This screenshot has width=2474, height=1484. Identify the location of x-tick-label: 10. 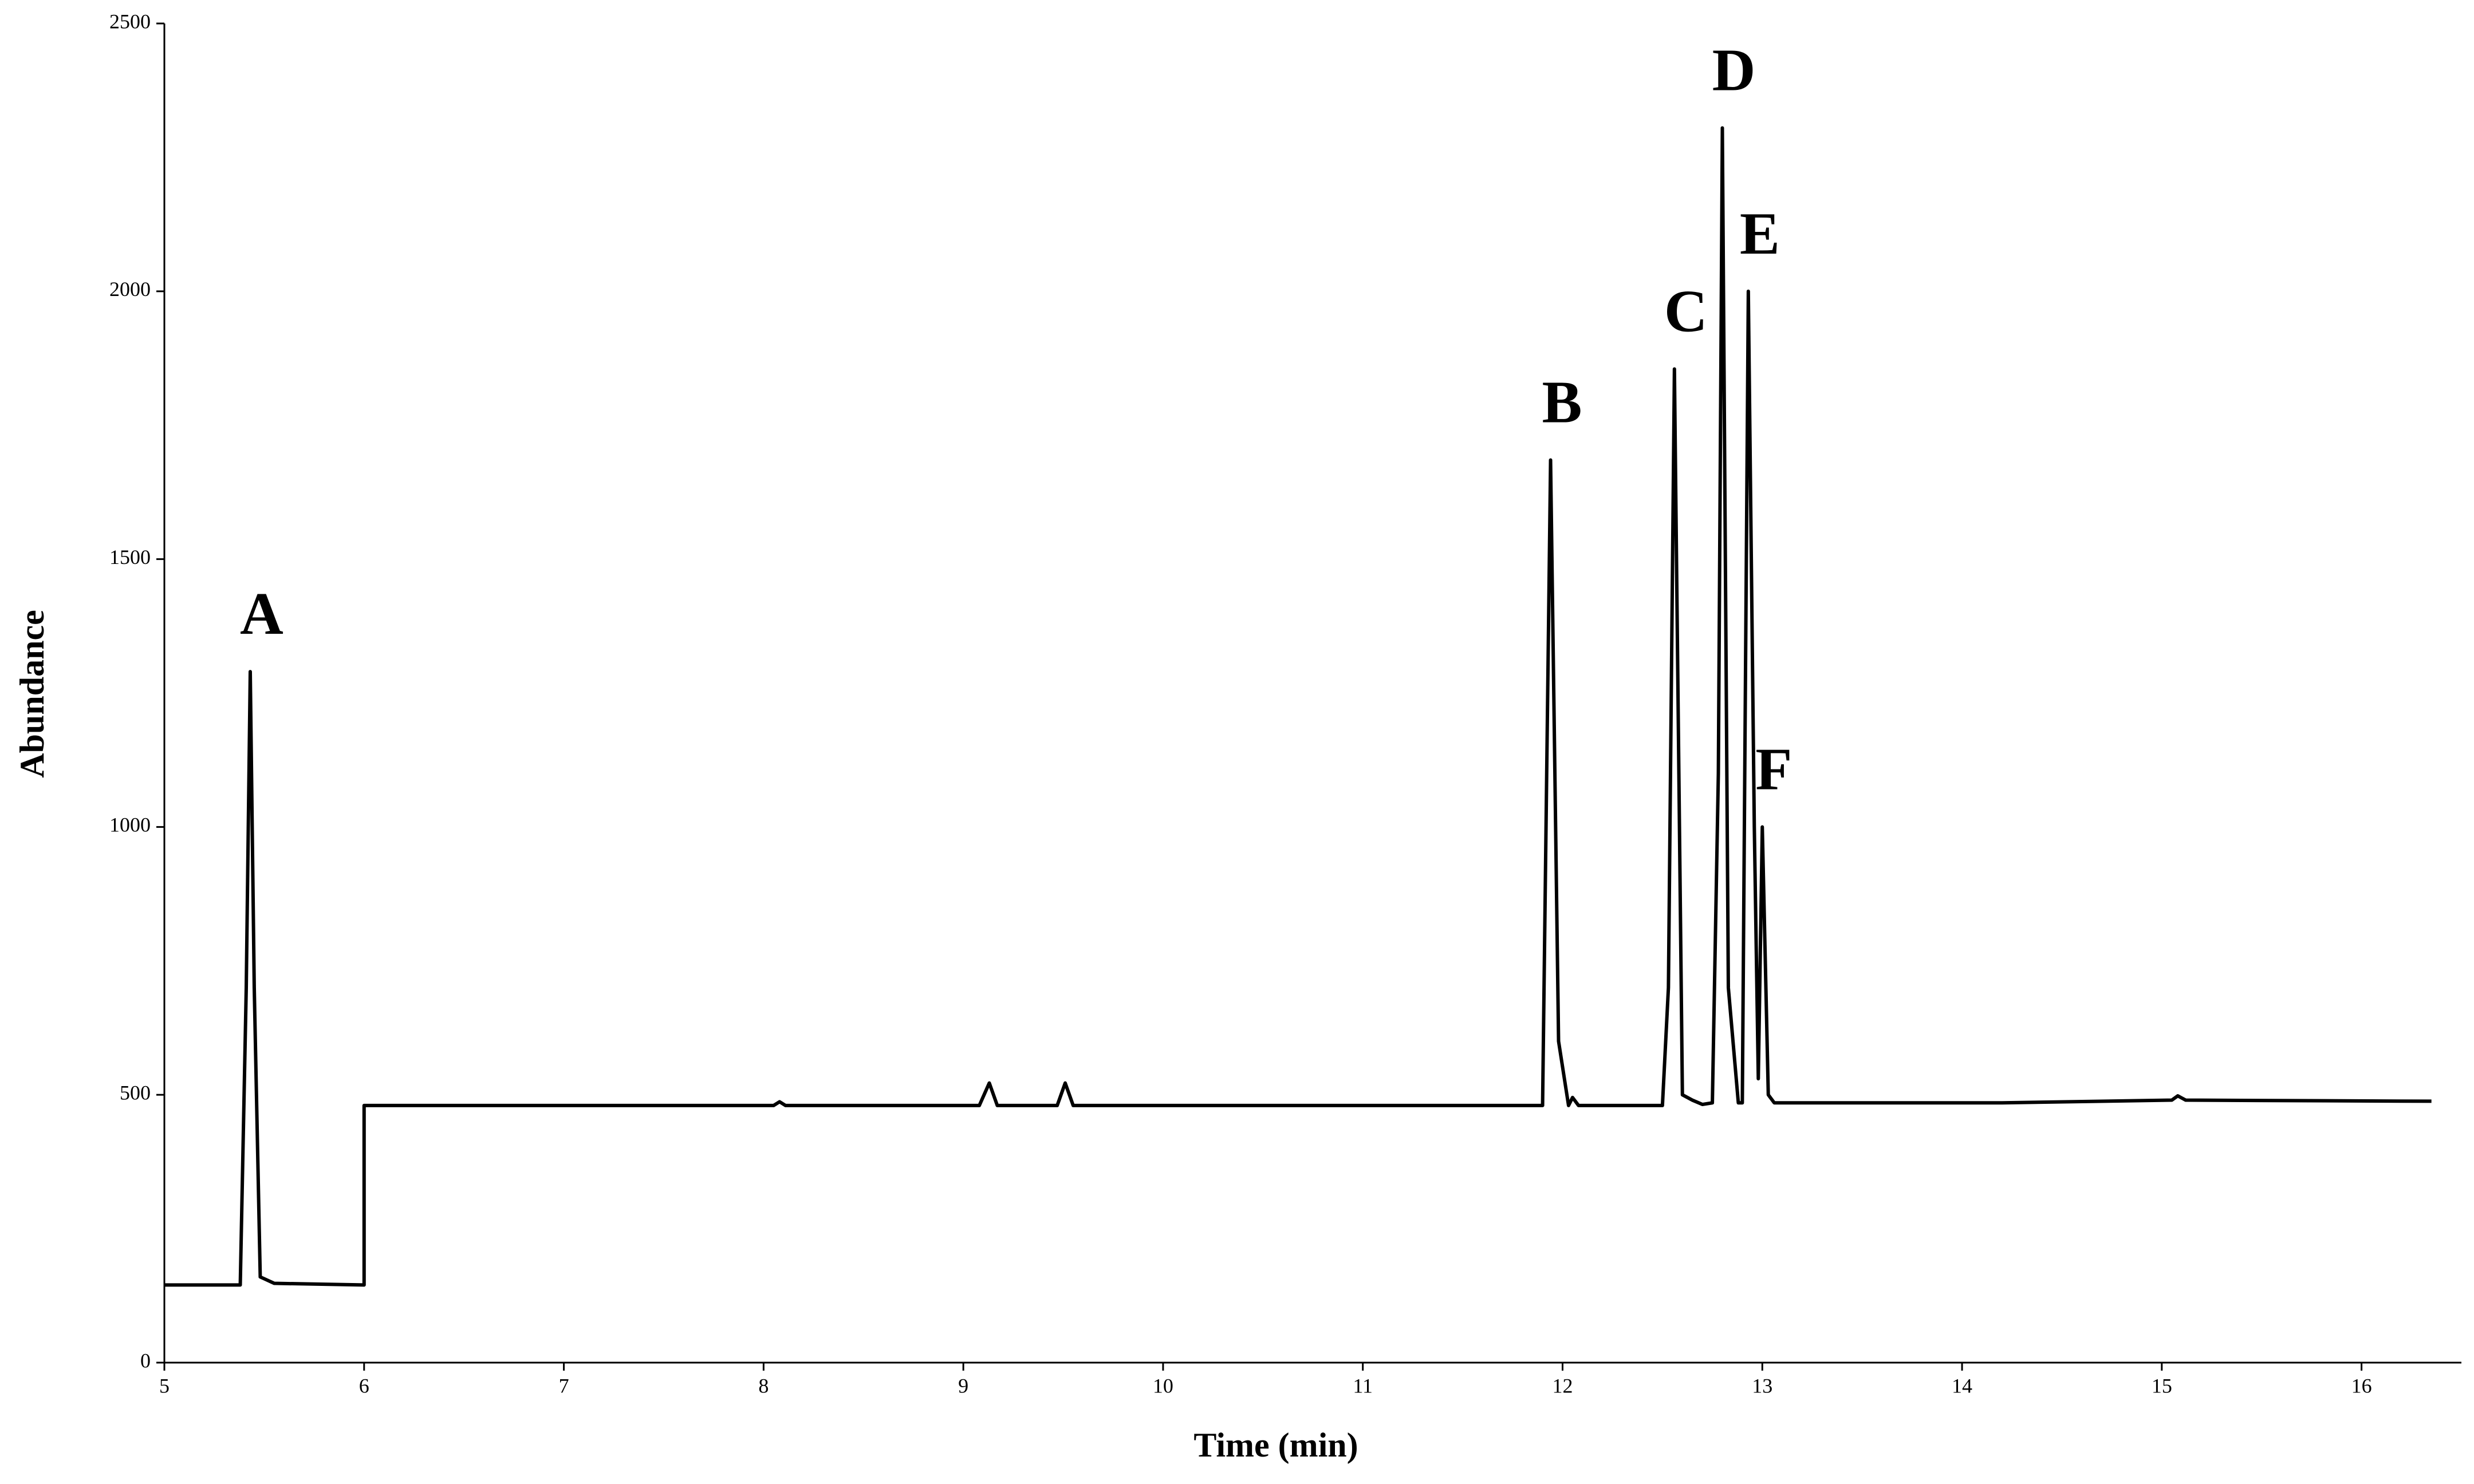
(1163, 1385).